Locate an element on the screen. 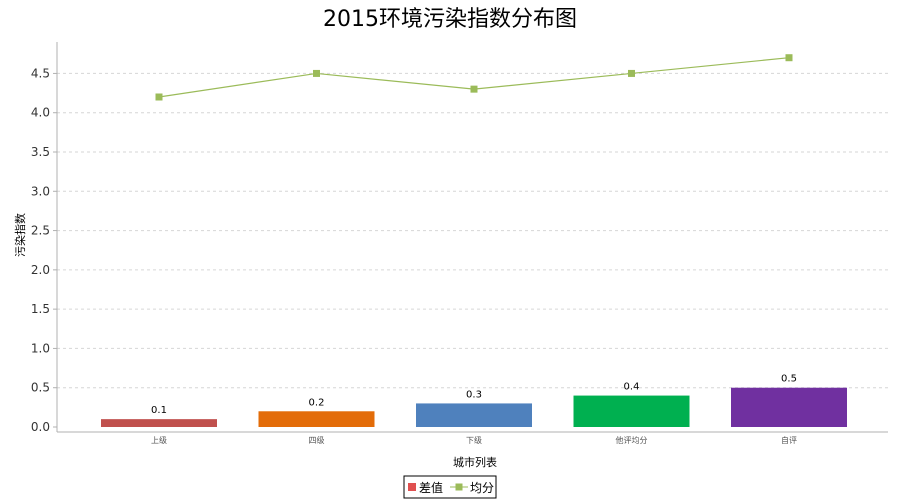  bar-value-labels: 0.1 0.2 0.3 0.4 0.5 is located at coordinates (474, 395).